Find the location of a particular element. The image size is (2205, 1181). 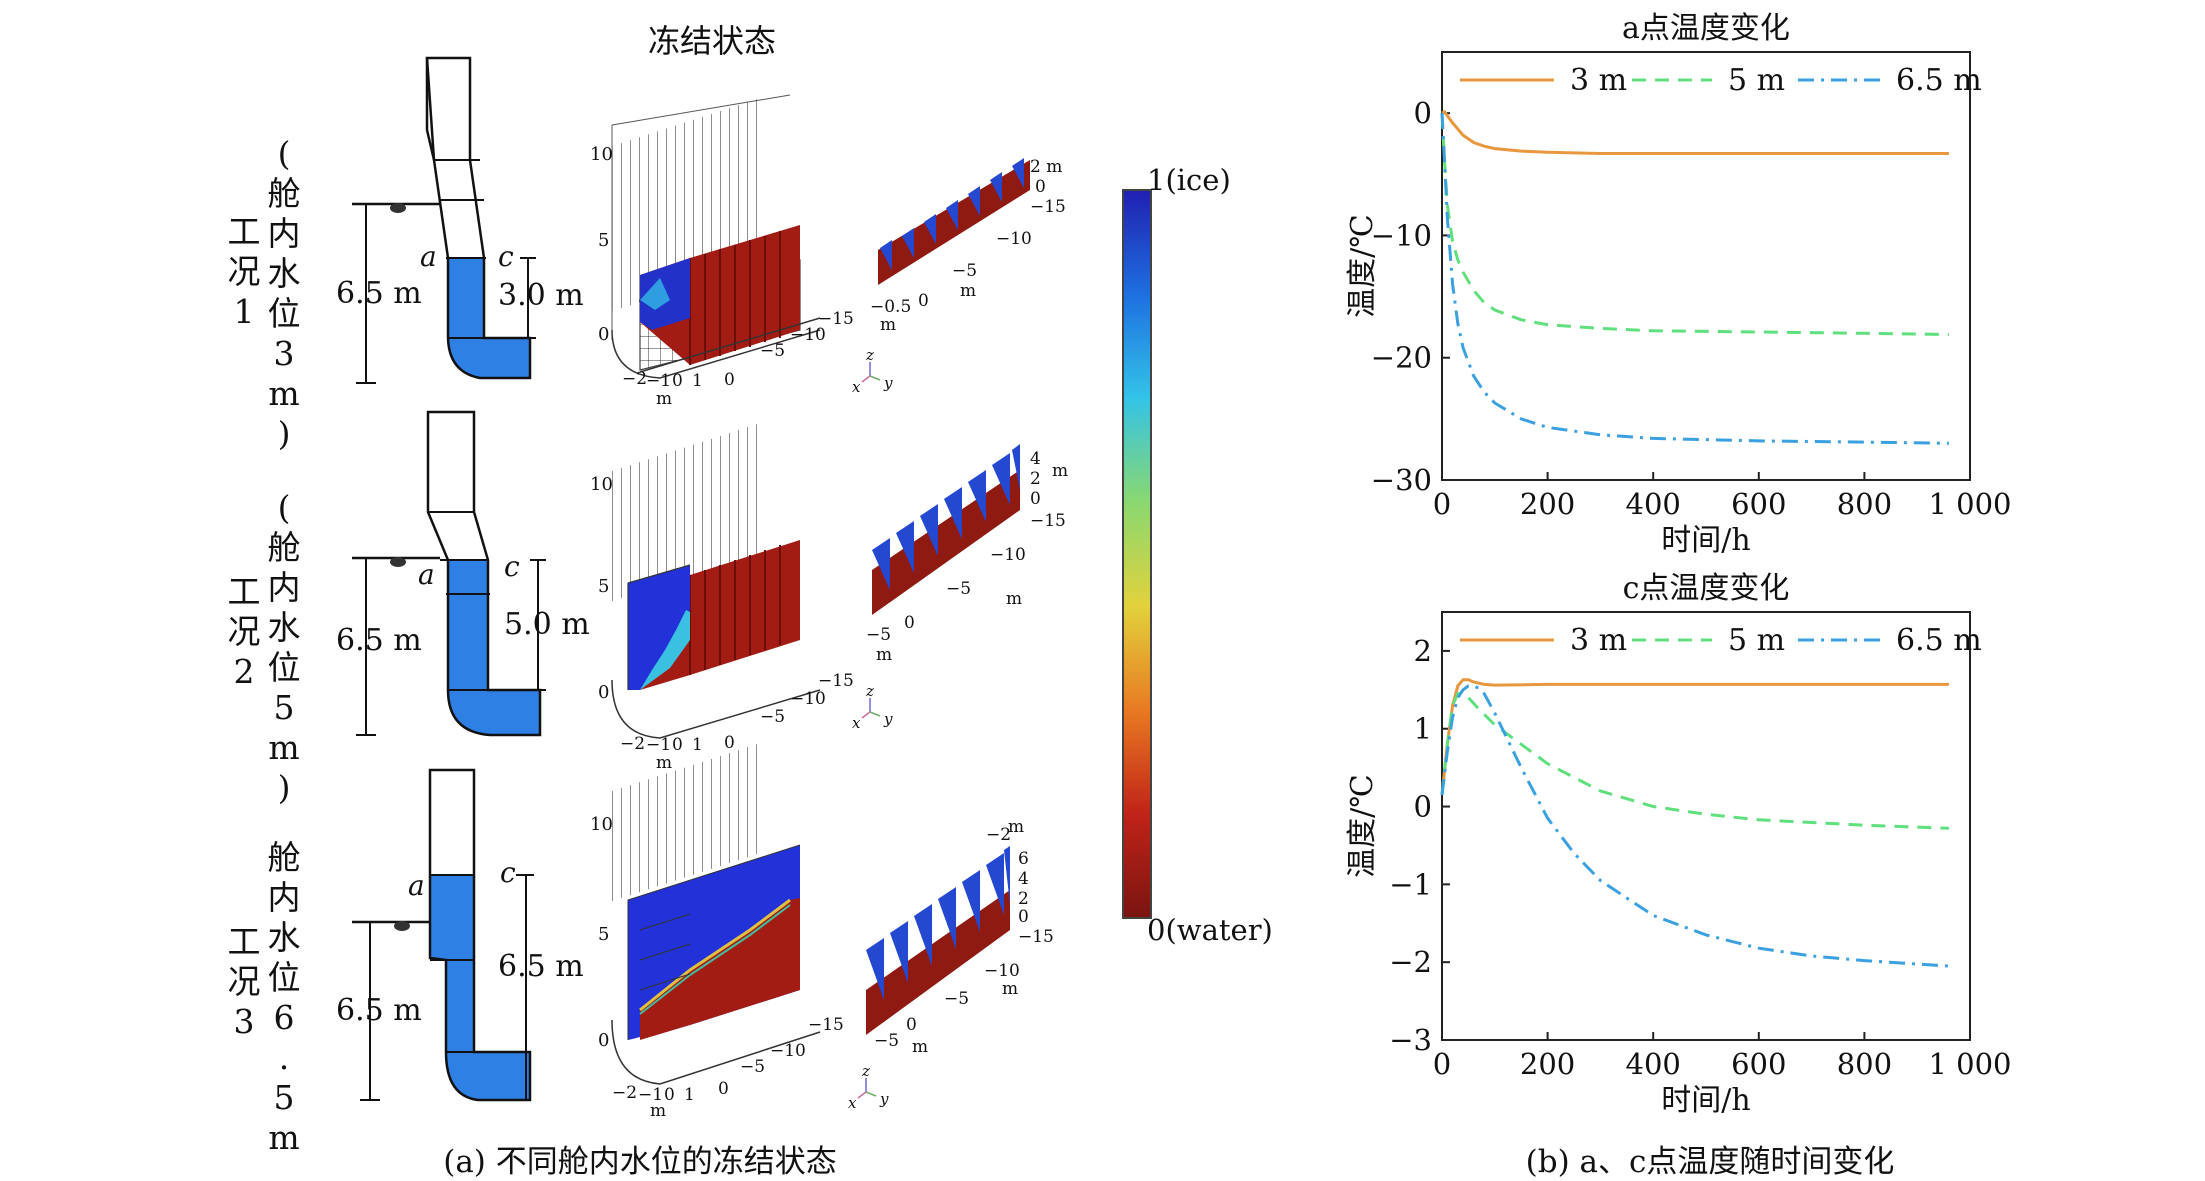

x-tick-label: 0 is located at coordinates (1442, 1064).